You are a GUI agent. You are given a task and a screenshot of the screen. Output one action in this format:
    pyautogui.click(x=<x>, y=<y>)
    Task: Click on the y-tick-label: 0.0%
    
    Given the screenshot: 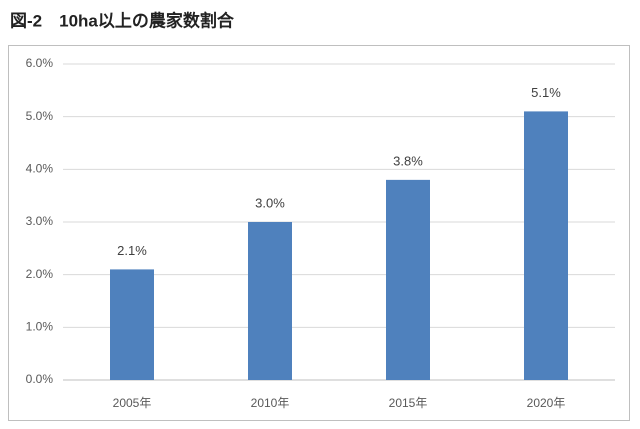 What is the action you would take?
    pyautogui.click(x=40, y=379)
    